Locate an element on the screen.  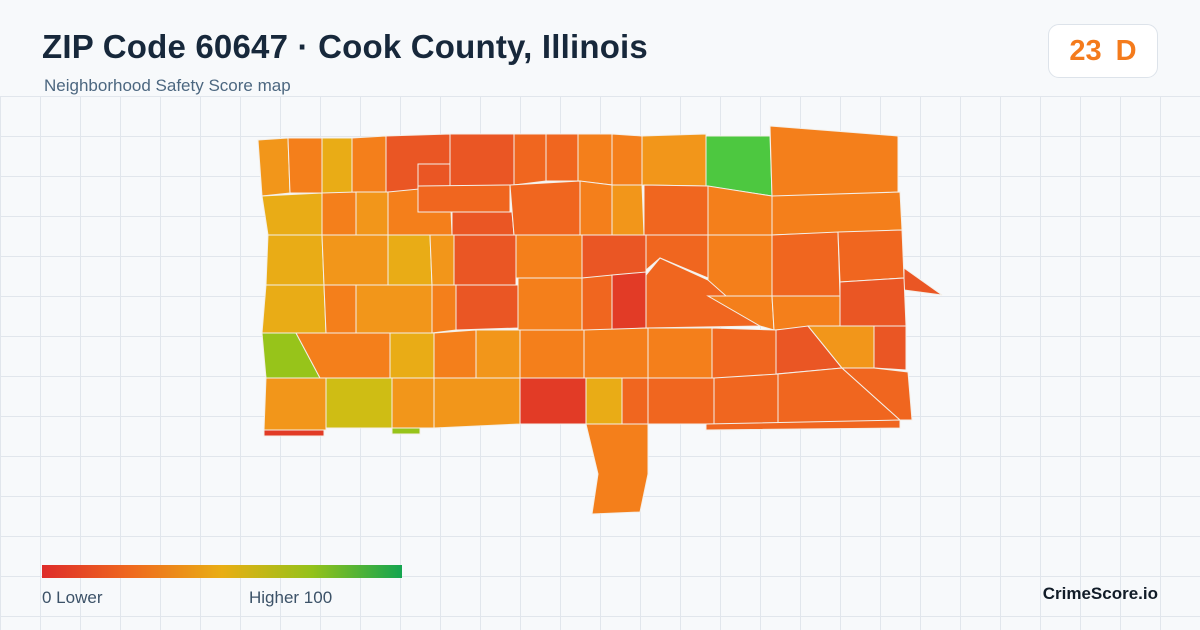
score-grade: D is located at coordinates (1126, 50).